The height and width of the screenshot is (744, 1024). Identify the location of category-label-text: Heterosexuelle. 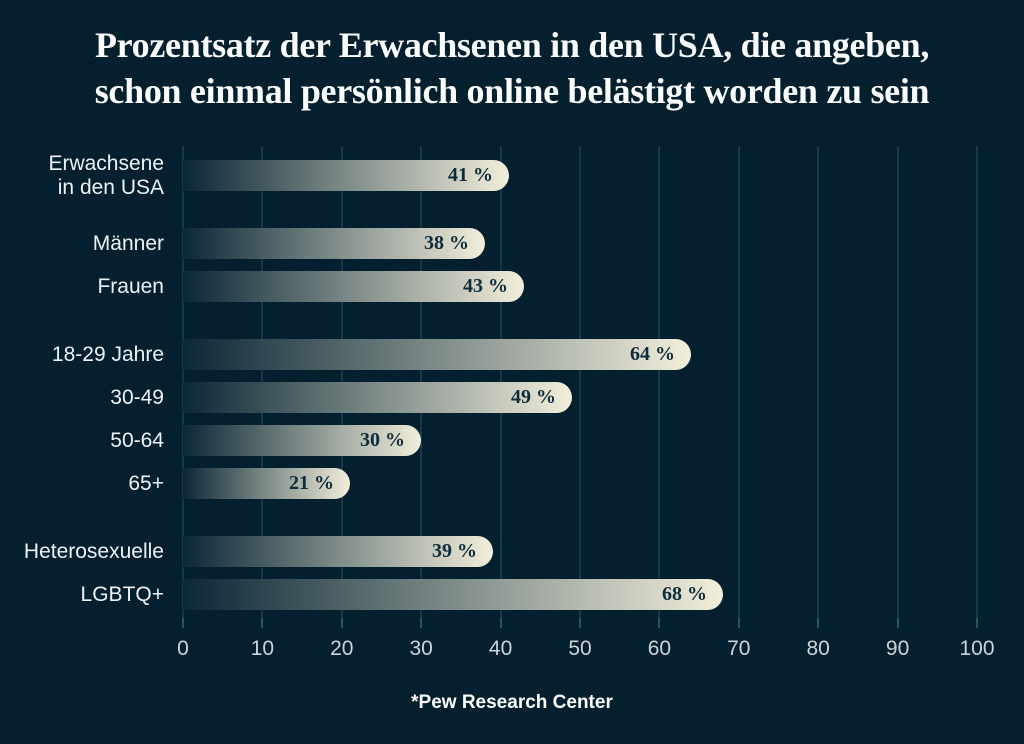
(93, 551).